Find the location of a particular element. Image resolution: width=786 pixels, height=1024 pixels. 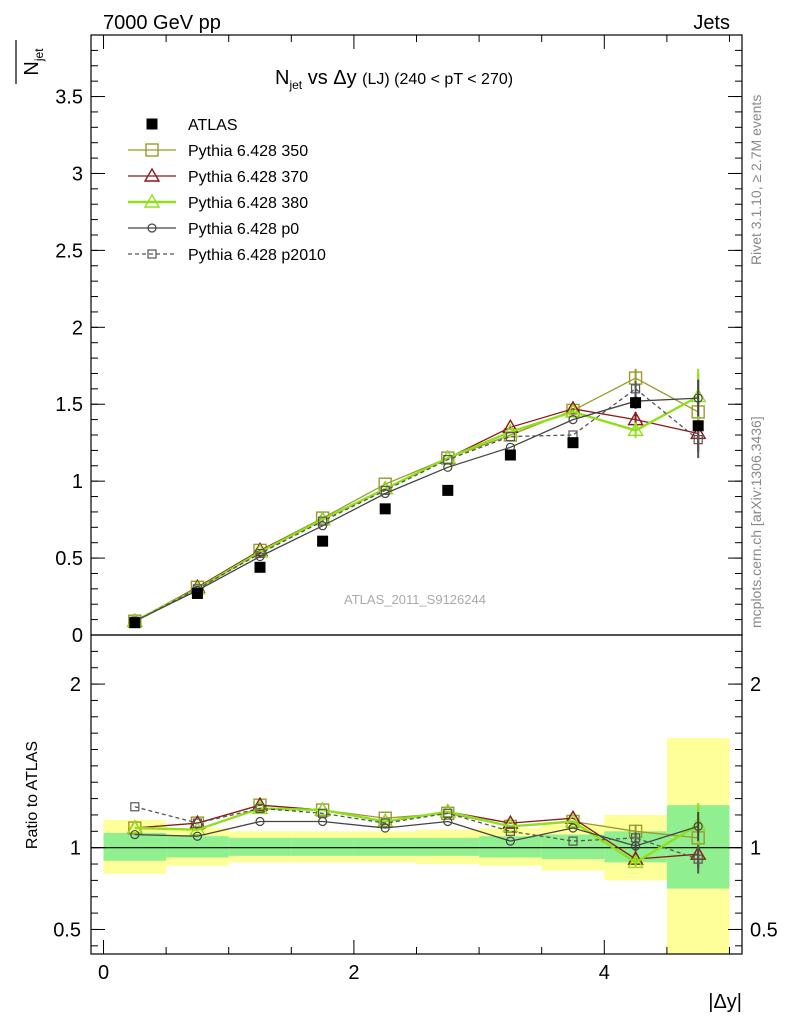

legend-entry: ATLAS is located at coordinates (192, 125).